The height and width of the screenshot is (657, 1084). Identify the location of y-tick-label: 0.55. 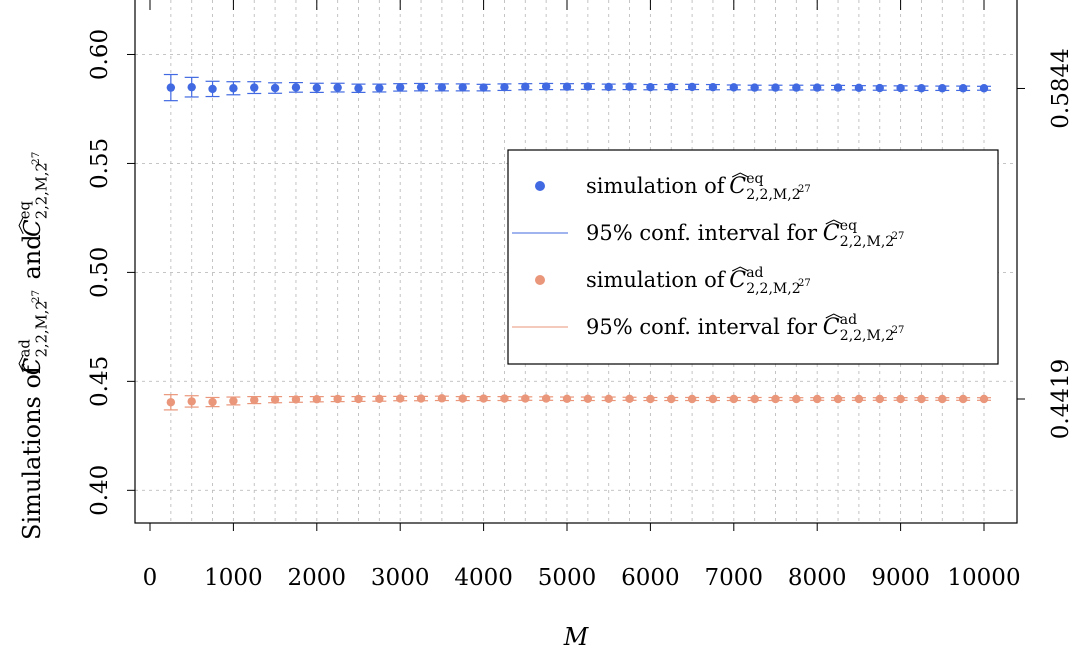
(100, 163).